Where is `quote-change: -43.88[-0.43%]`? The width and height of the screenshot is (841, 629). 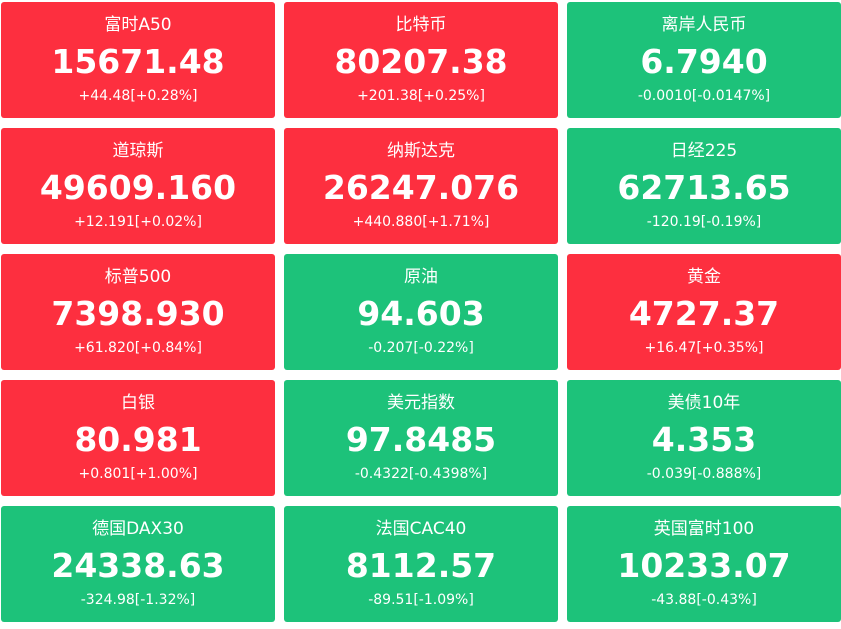
quote-change: -43.88[-0.43%] is located at coordinates (704, 600).